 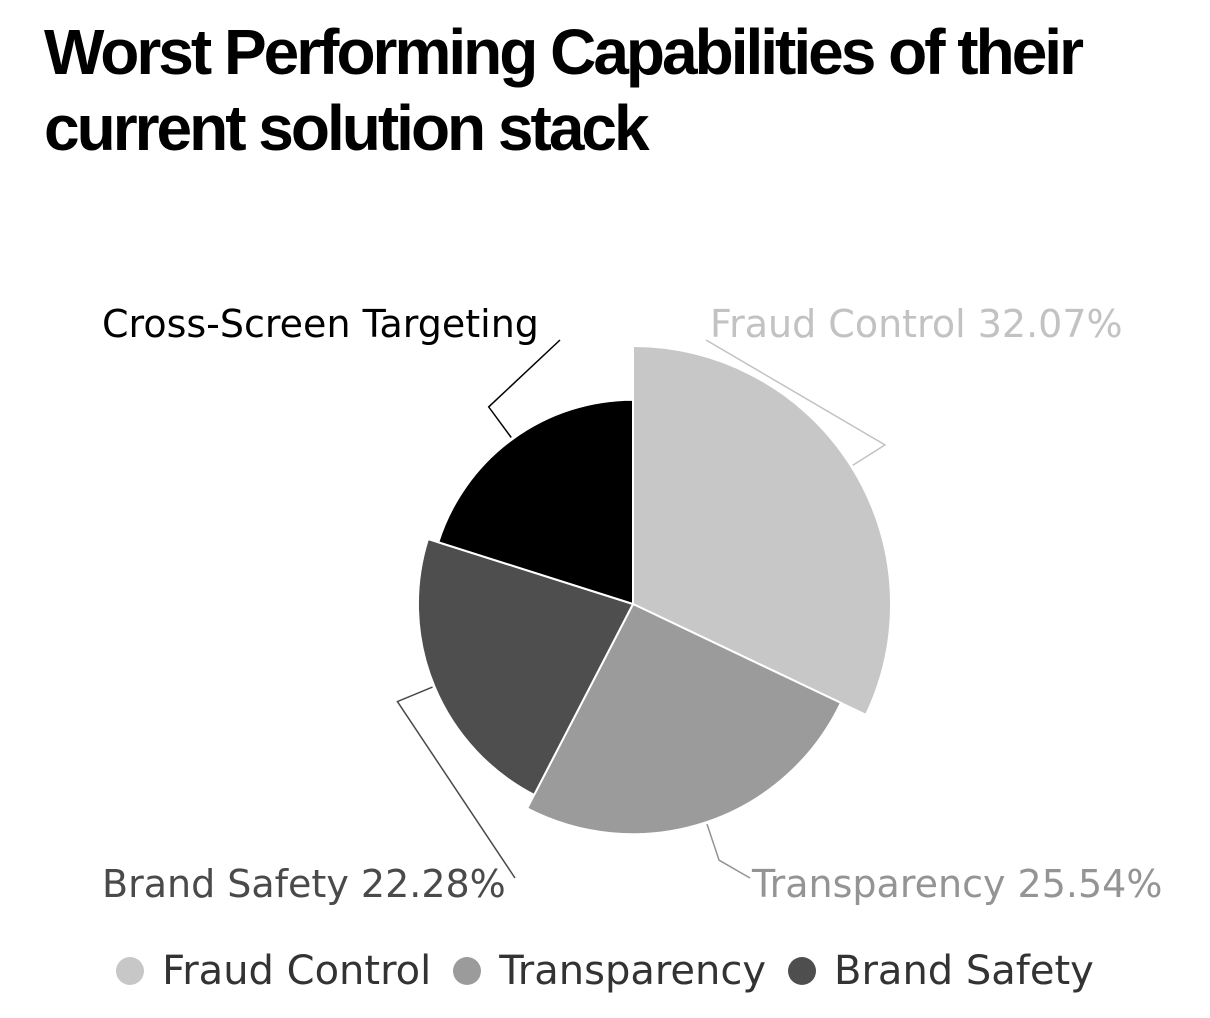 I want to click on legend-label: Transparency, so click(x=633, y=971).